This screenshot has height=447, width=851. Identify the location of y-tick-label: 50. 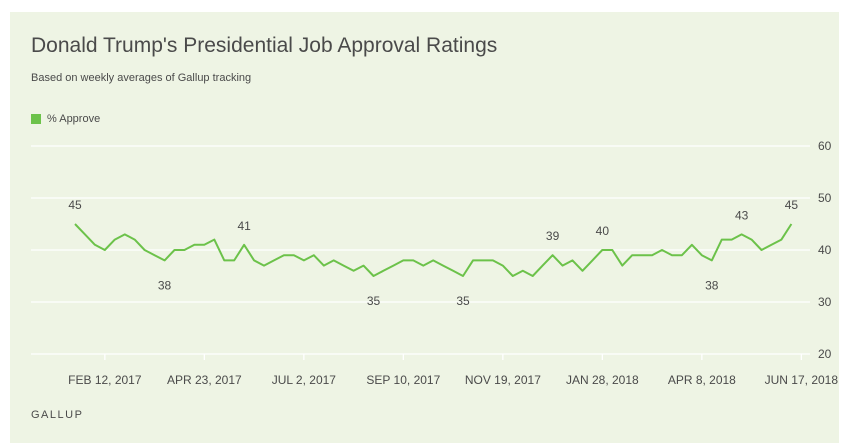
(825, 198).